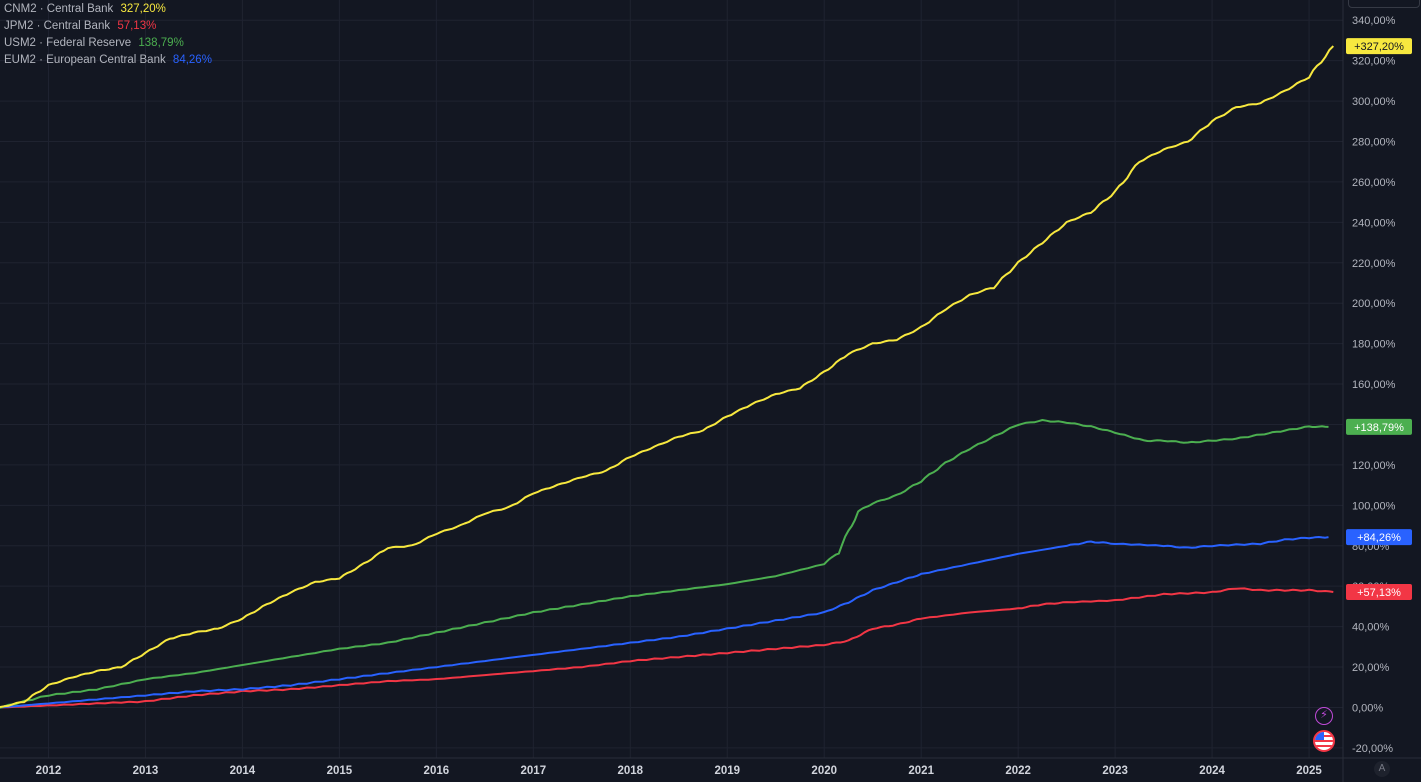  I want to click on legend-item-jpm2: JPM2 · Central Bank 57,13%, so click(108, 26).